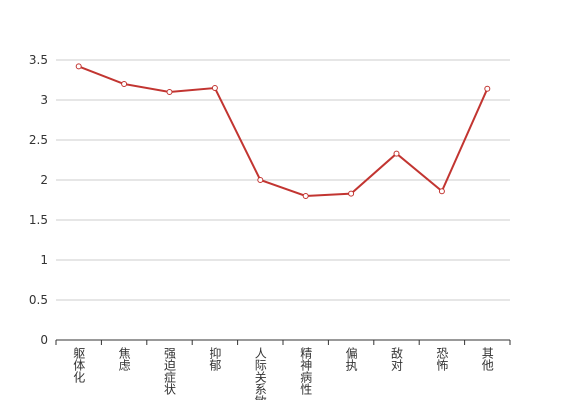 Image resolution: width=567 pixels, height=400 pixels. I want to click on x-tick-label: 偏执, so click(351, 359).